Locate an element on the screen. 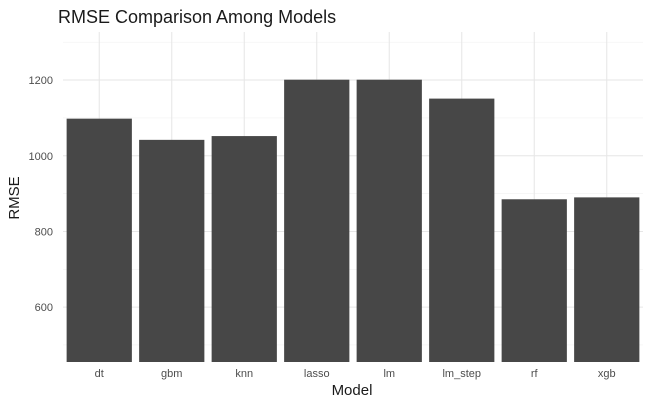 This screenshot has height=404, width=654. x-tick-label: lm is located at coordinates (389, 374).